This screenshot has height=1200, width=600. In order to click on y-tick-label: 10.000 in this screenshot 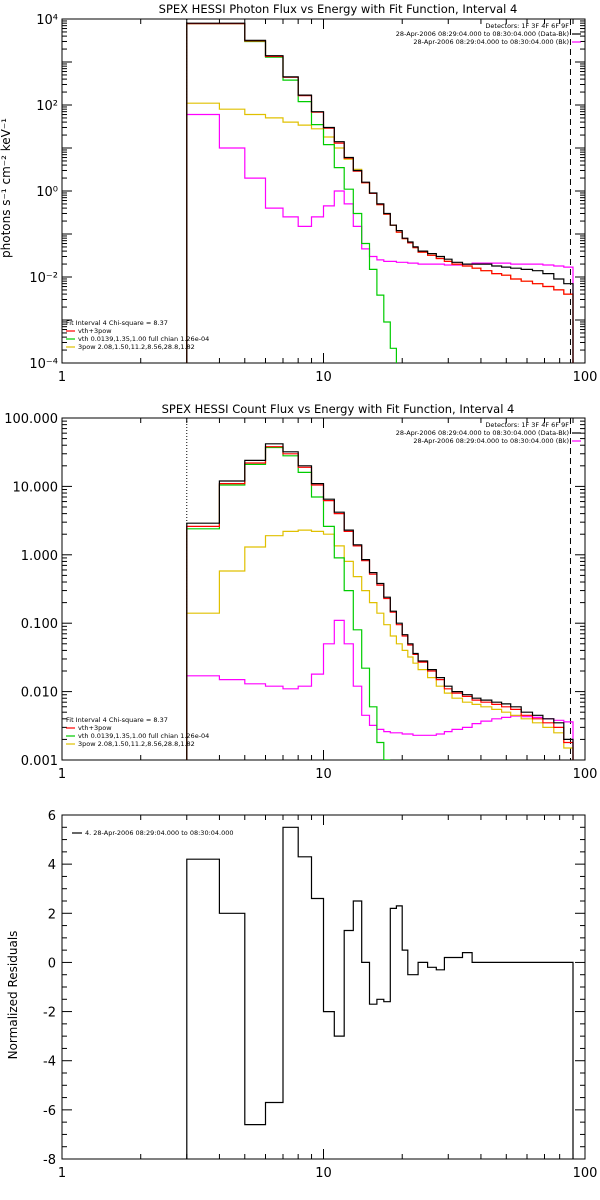, I will do `click(36, 487)`.